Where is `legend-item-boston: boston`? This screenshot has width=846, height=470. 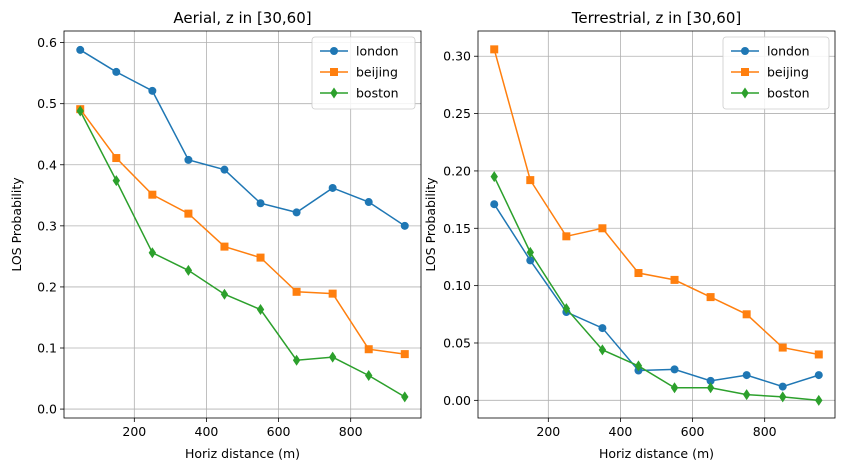 legend-item-boston: boston is located at coordinates (770, 93).